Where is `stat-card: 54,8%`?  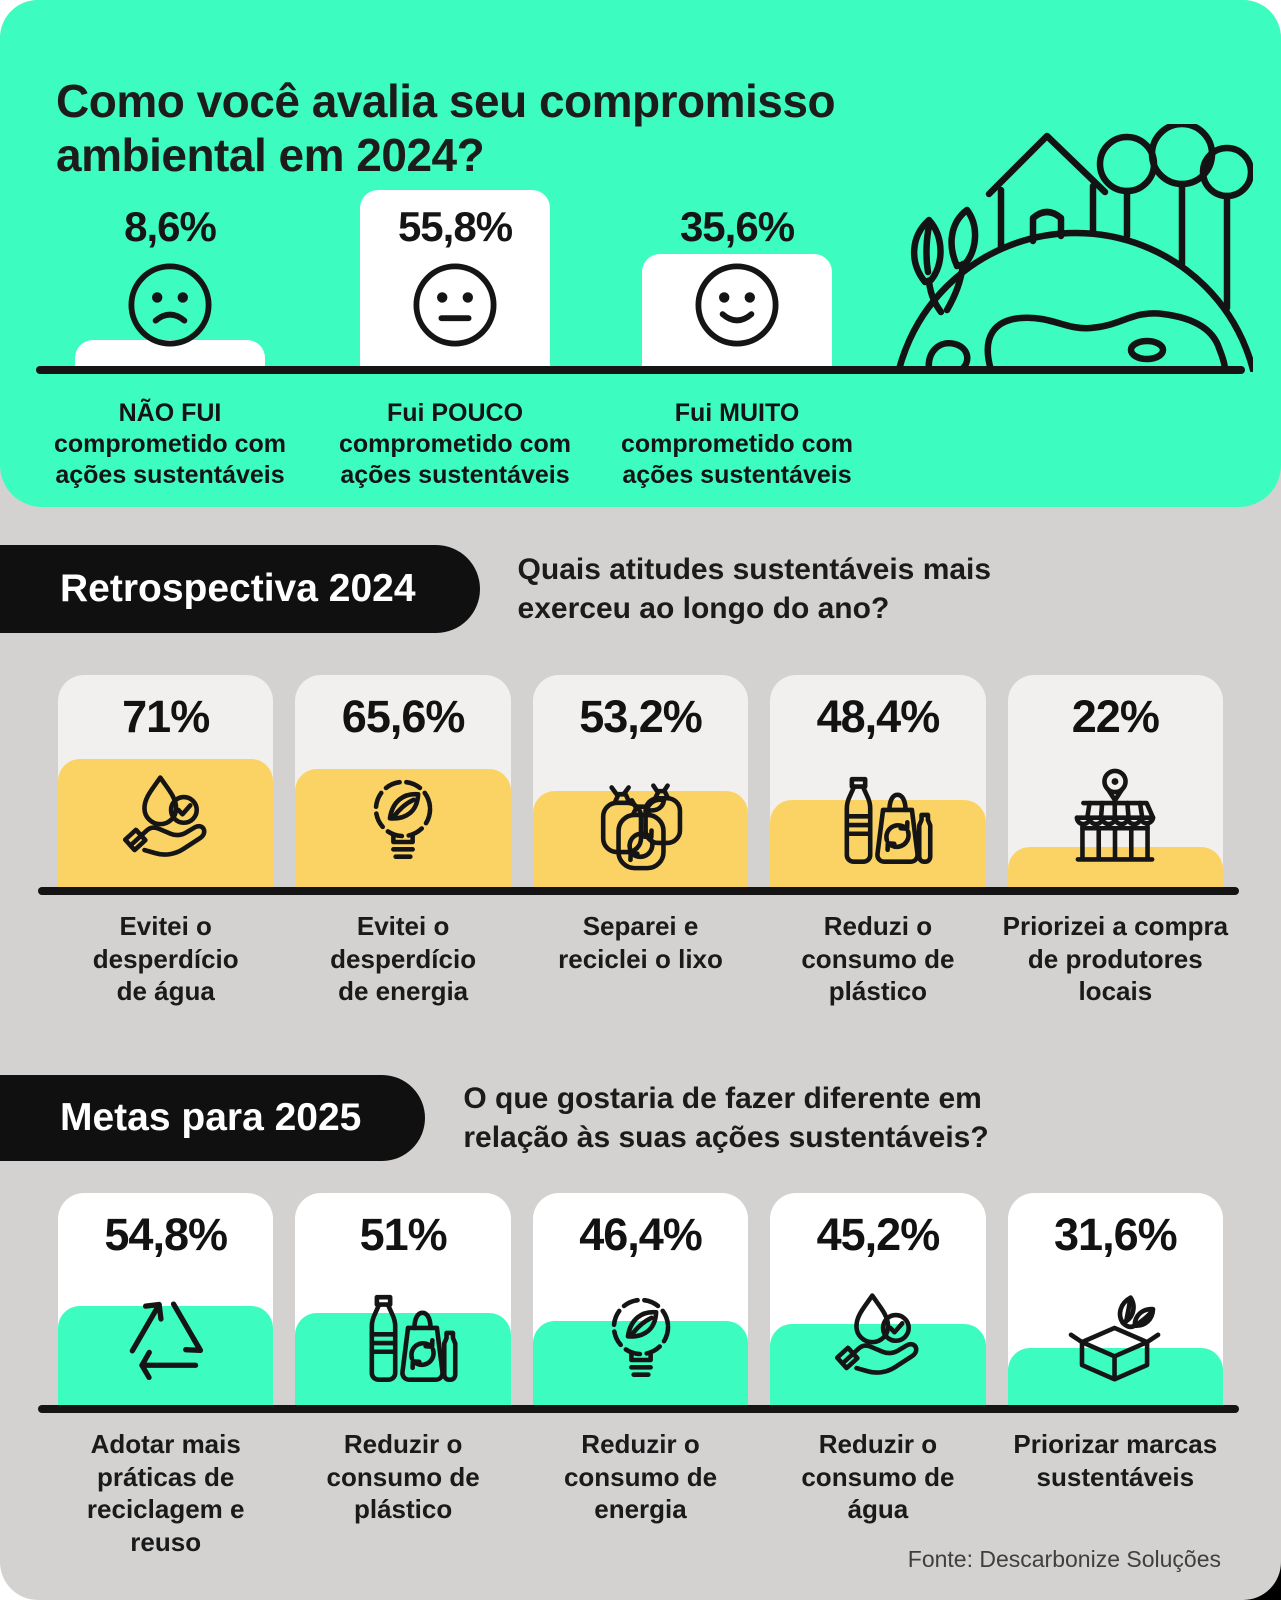 stat-card: 54,8% is located at coordinates (166, 1299).